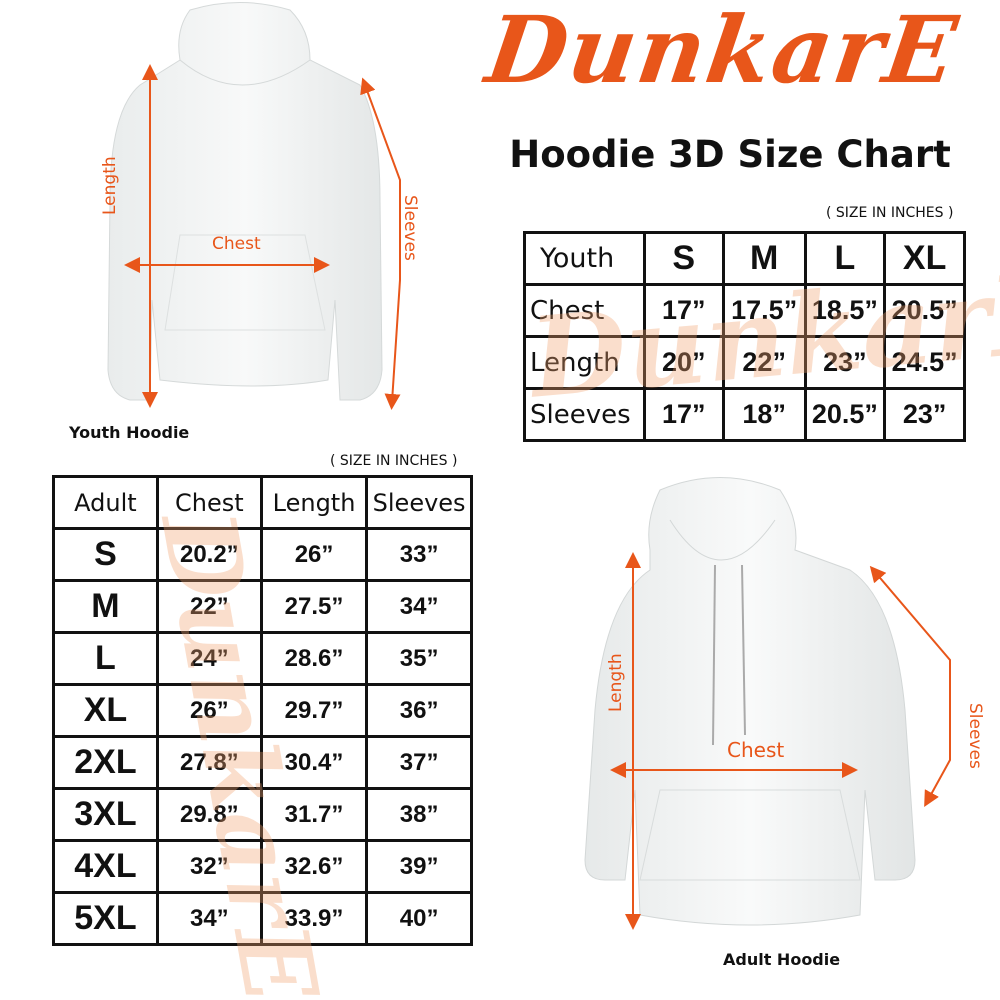  I want to click on header-cell: M, so click(764, 258).